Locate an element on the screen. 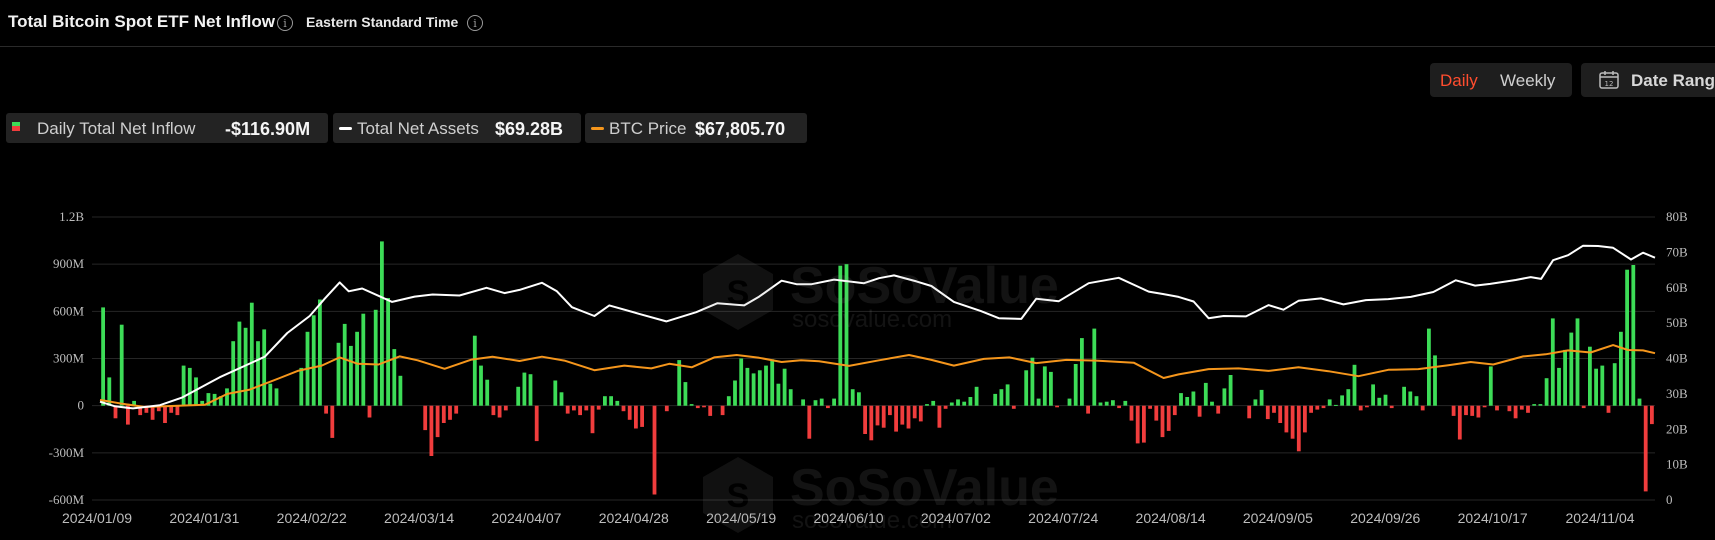 Image resolution: width=1715 pixels, height=540 pixels. legend-total-net-assets: Total Net Assets $69.28B is located at coordinates (457, 128).